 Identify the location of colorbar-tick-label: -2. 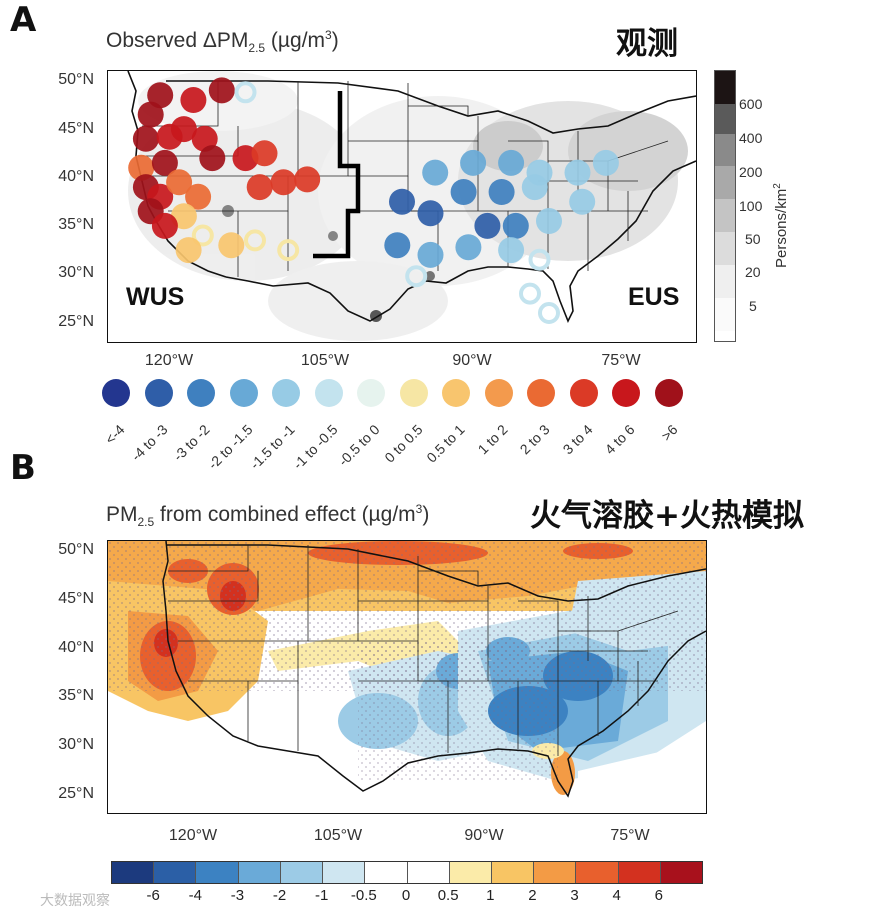
(279, 895).